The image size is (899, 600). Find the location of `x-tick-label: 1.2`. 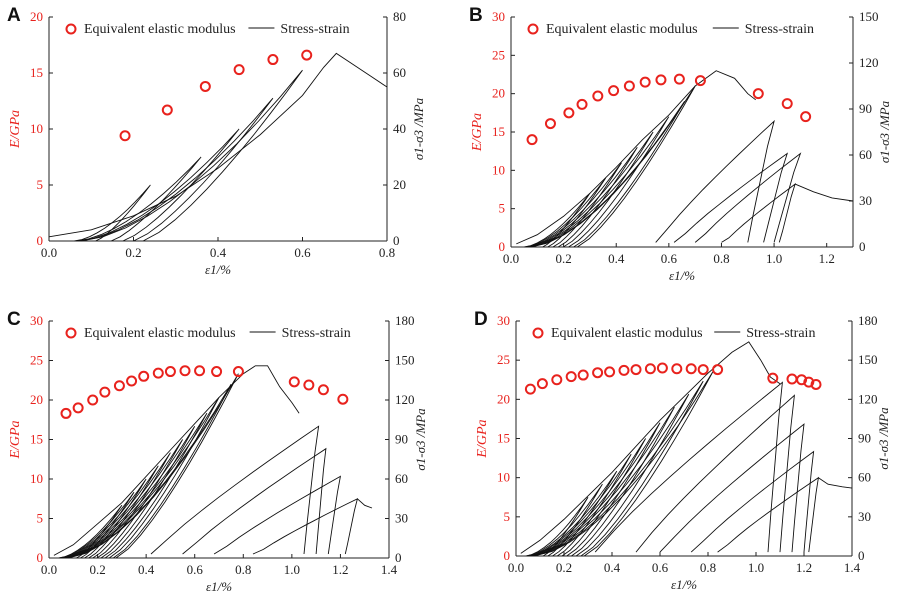

x-tick-label: 1.2 is located at coordinates (827, 258).